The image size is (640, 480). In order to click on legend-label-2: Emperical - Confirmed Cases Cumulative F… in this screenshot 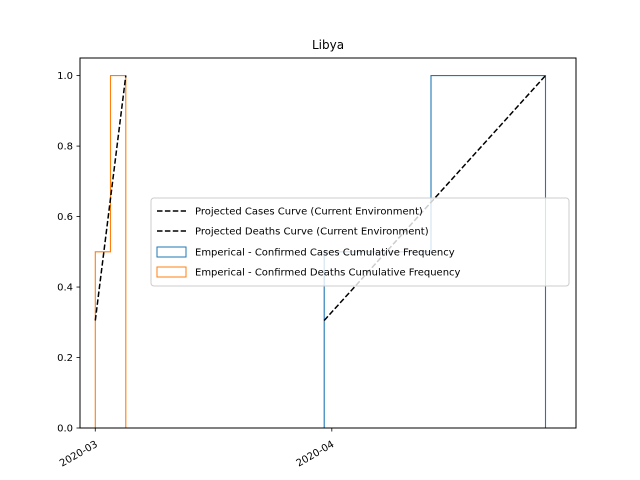, I will do `click(325, 253)`.